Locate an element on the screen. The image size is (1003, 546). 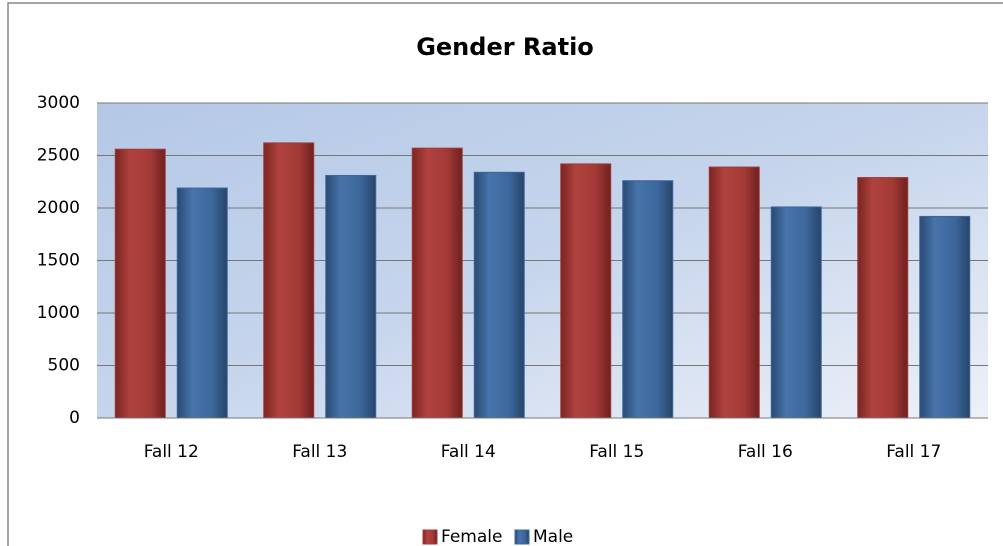
x-tick-label: Fall 15 is located at coordinates (616, 452).